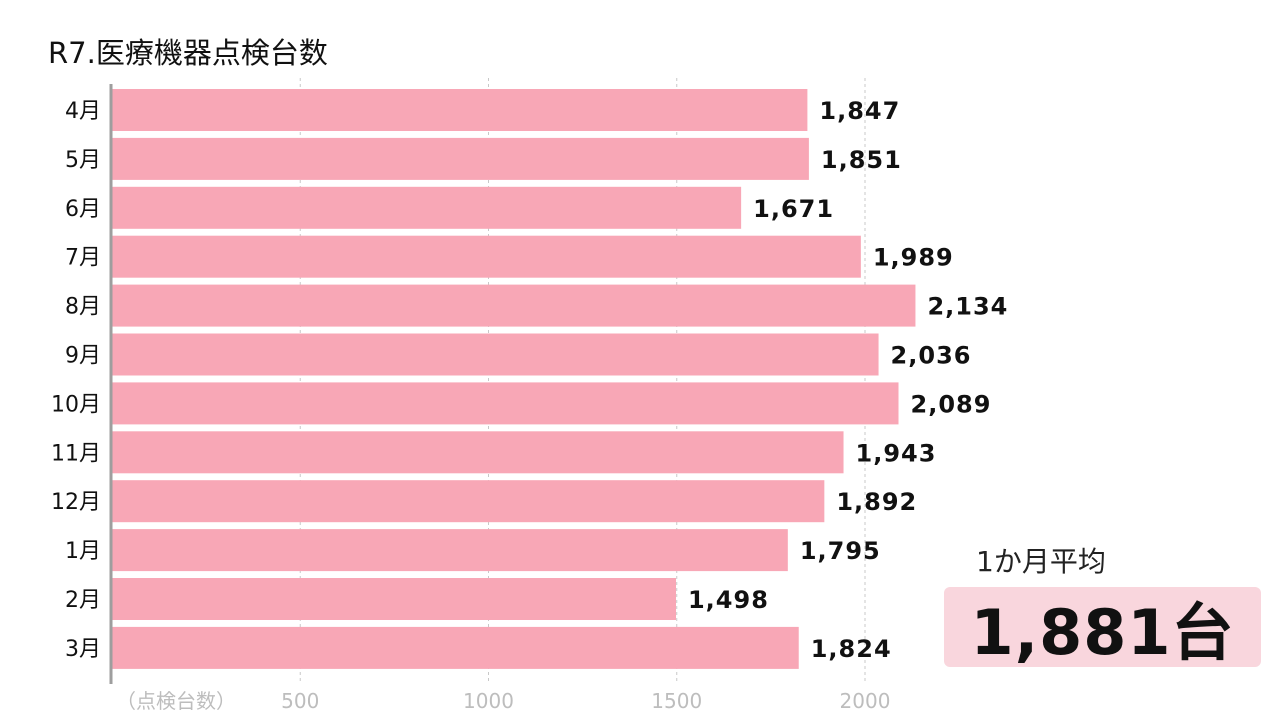  Describe the element at coordinates (83, 307) in the screenshot. I see `category-label: 8月` at that location.